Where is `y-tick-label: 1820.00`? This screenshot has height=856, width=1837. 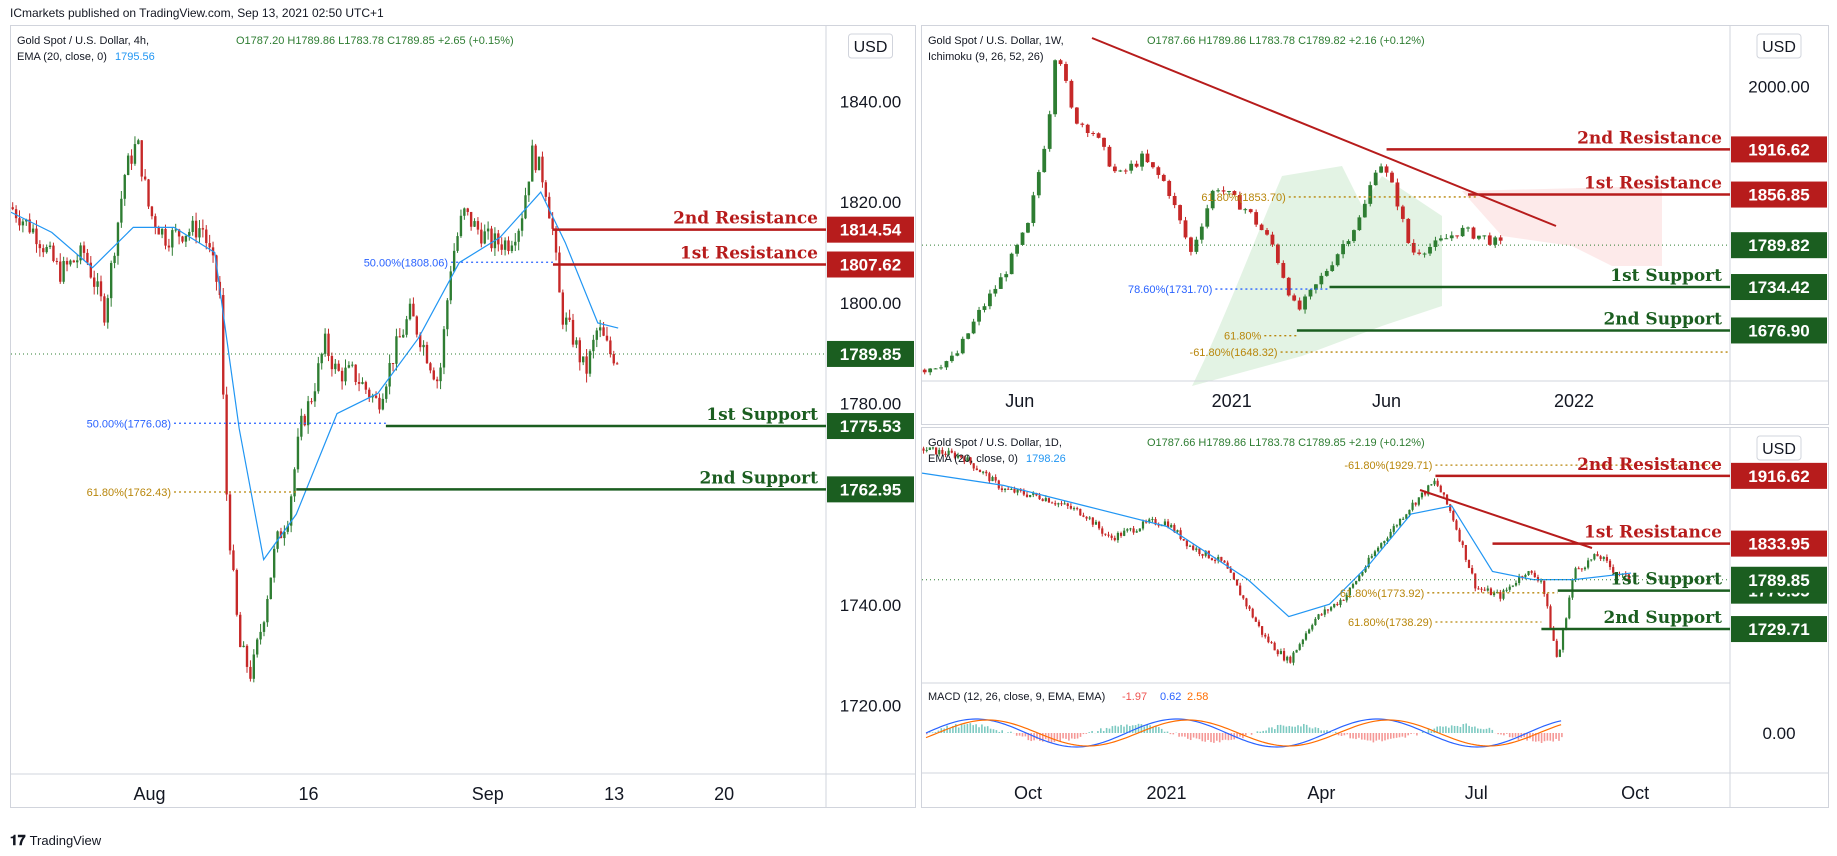 y-tick-label: 1820.00 is located at coordinates (870, 202).